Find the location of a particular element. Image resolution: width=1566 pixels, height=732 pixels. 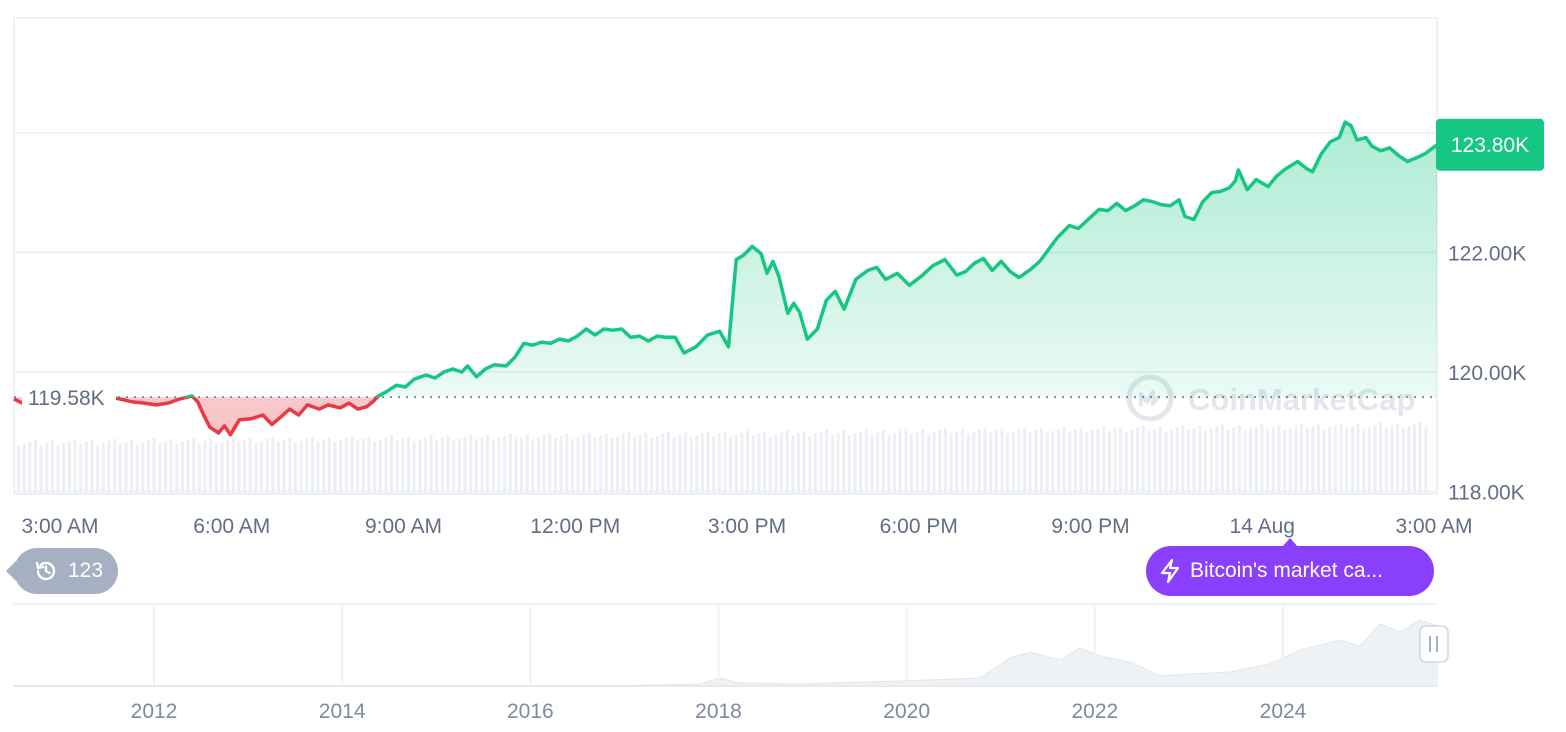

x-tick-label: 3:00 AM is located at coordinates (1433, 526).